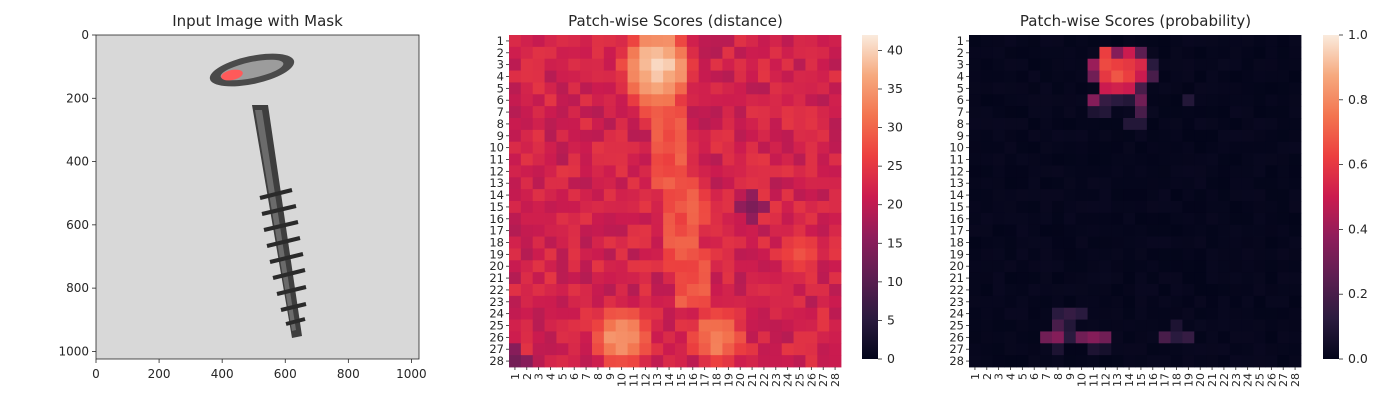  Describe the element at coordinates (598, 376) in the screenshot. I see `xtick-label: 8` at that location.